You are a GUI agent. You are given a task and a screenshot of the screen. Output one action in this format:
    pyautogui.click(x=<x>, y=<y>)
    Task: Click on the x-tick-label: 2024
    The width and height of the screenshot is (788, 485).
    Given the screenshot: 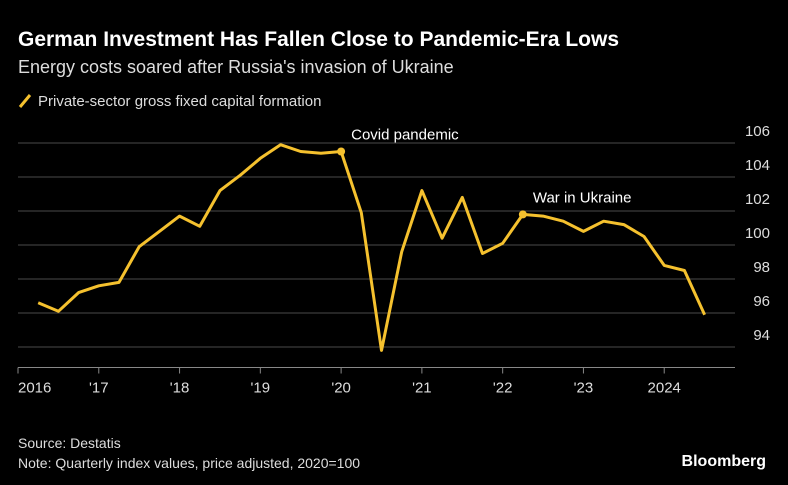 What is the action you would take?
    pyautogui.click(x=664, y=388)
    